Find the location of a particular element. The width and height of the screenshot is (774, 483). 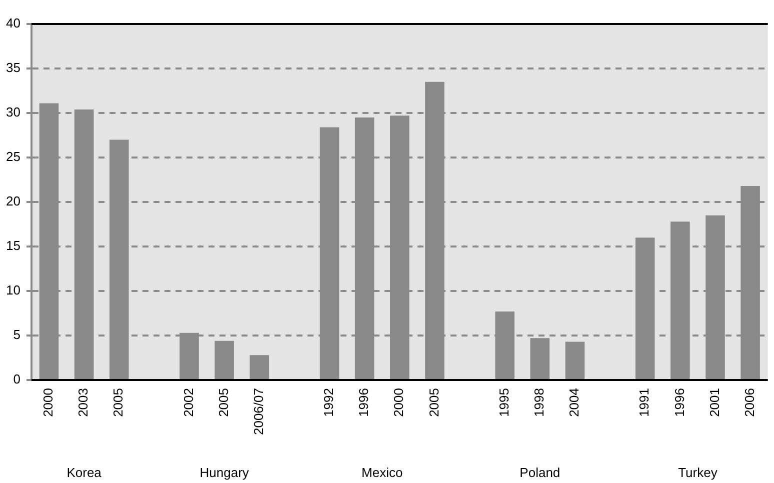

y-tick-label: 30 is located at coordinates (13, 112).